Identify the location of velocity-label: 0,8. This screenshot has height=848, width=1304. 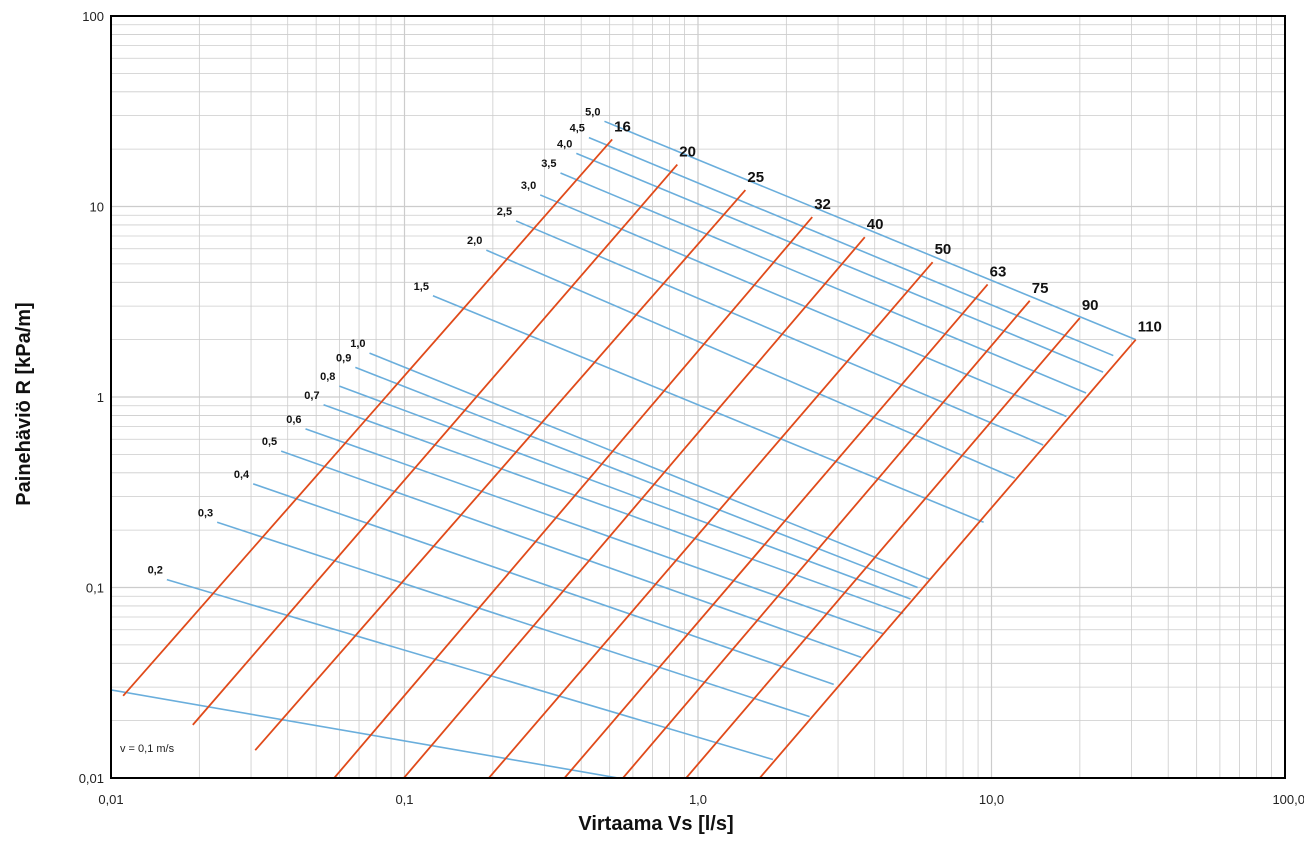
(327, 377).